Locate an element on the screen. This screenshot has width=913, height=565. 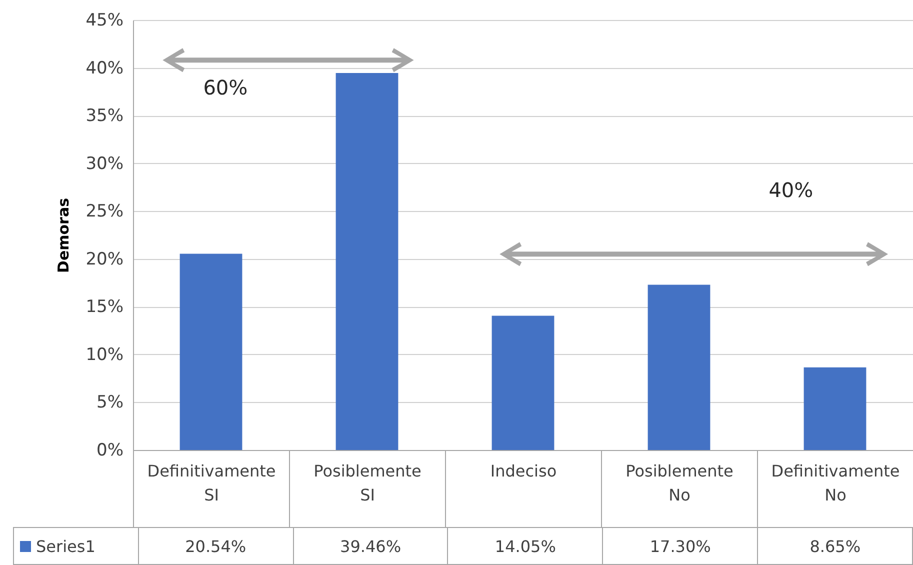
y-tick-label: 45% is located at coordinates (105, 20).